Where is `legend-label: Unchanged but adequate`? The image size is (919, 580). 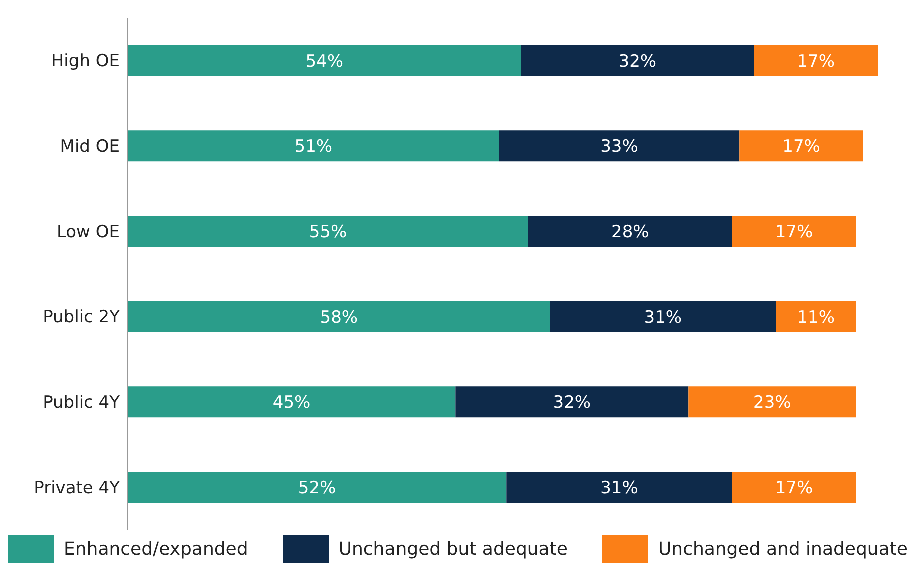 legend-label: Unchanged but adequate is located at coordinates (453, 549).